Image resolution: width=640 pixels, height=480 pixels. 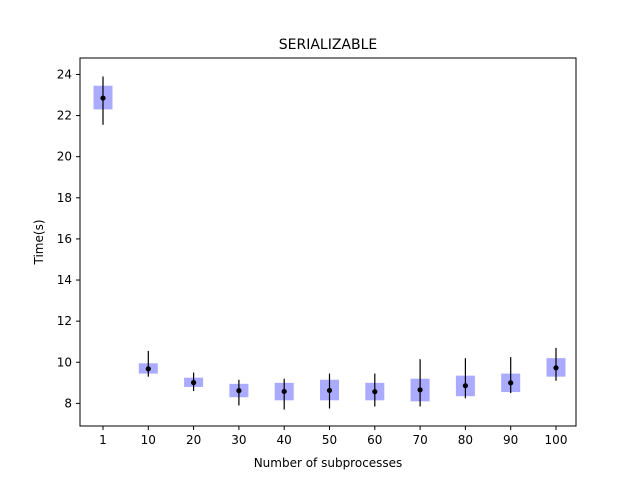 What do you see at coordinates (103, 440) in the screenshot?
I see `x-tick-label-1: 1` at bounding box center [103, 440].